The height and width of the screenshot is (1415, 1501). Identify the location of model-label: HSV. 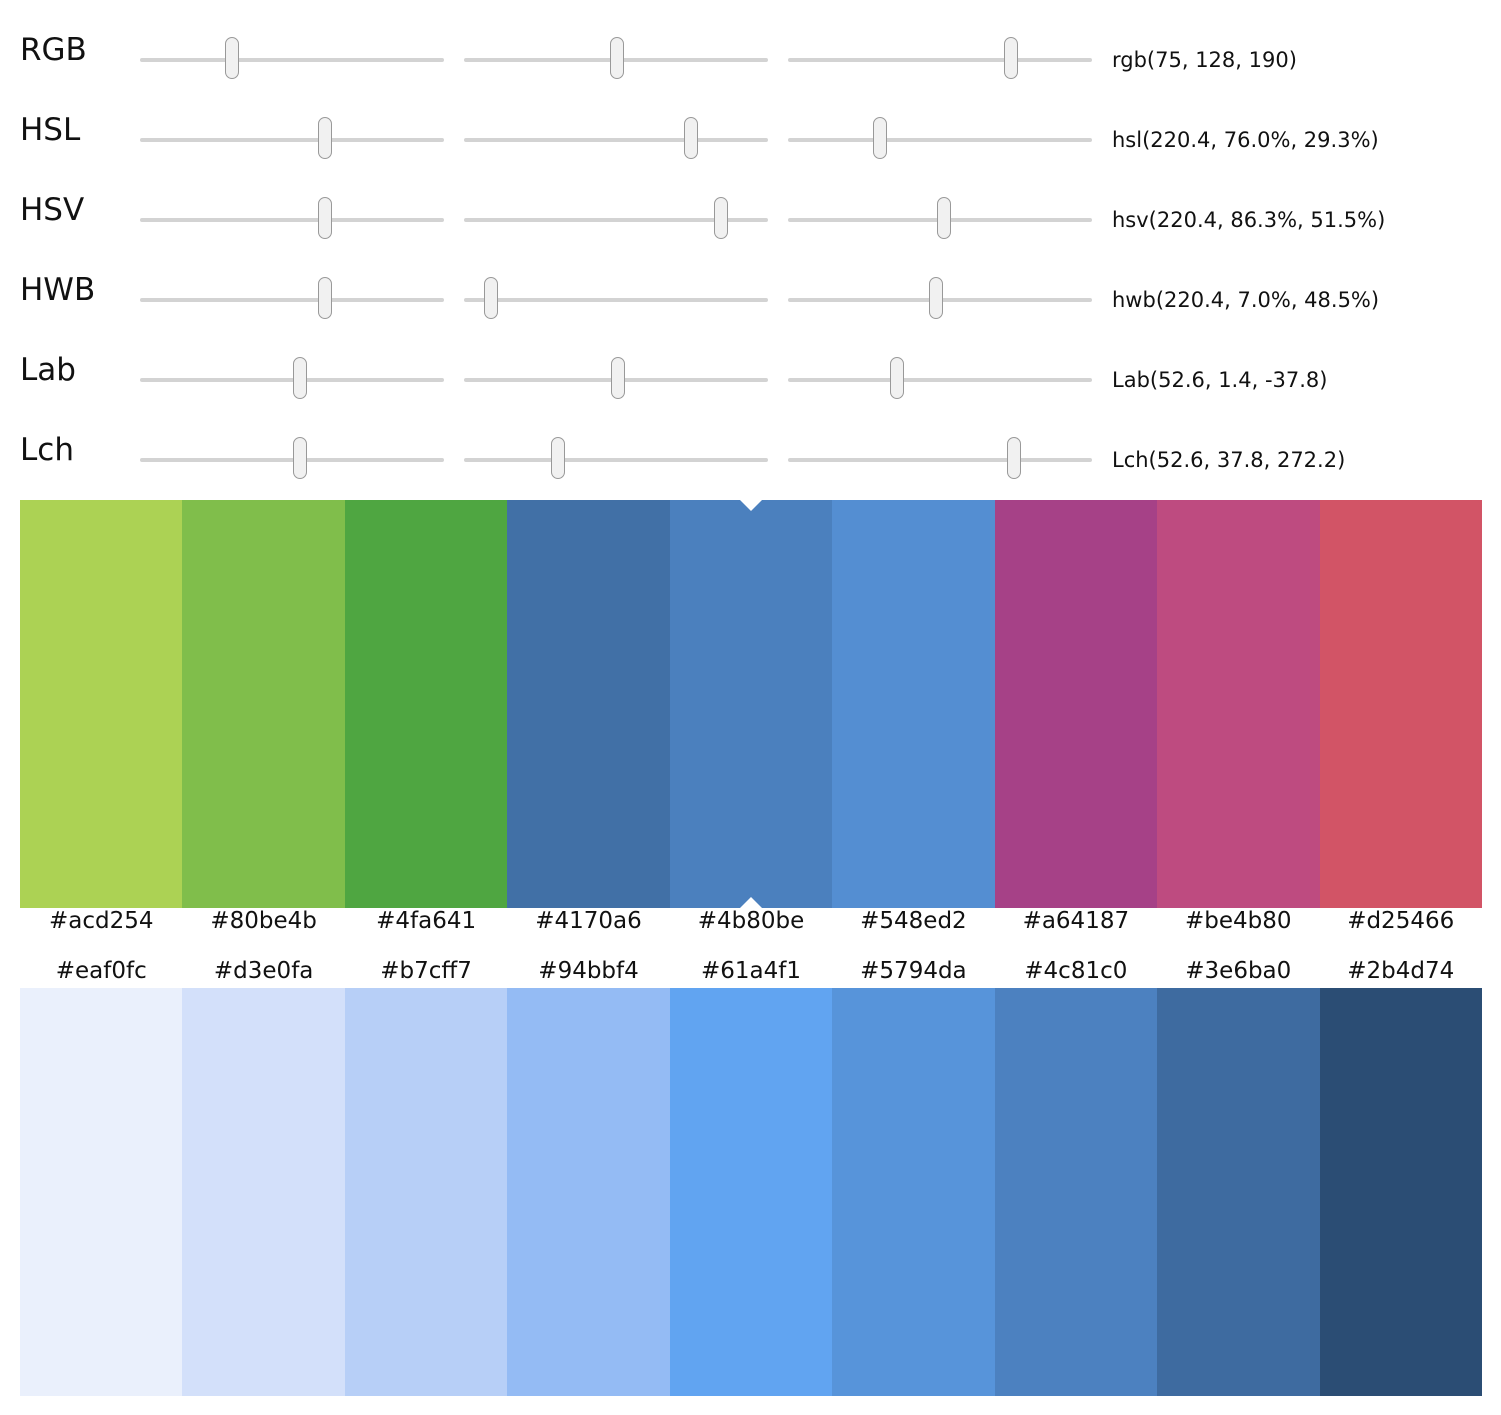
(52, 210).